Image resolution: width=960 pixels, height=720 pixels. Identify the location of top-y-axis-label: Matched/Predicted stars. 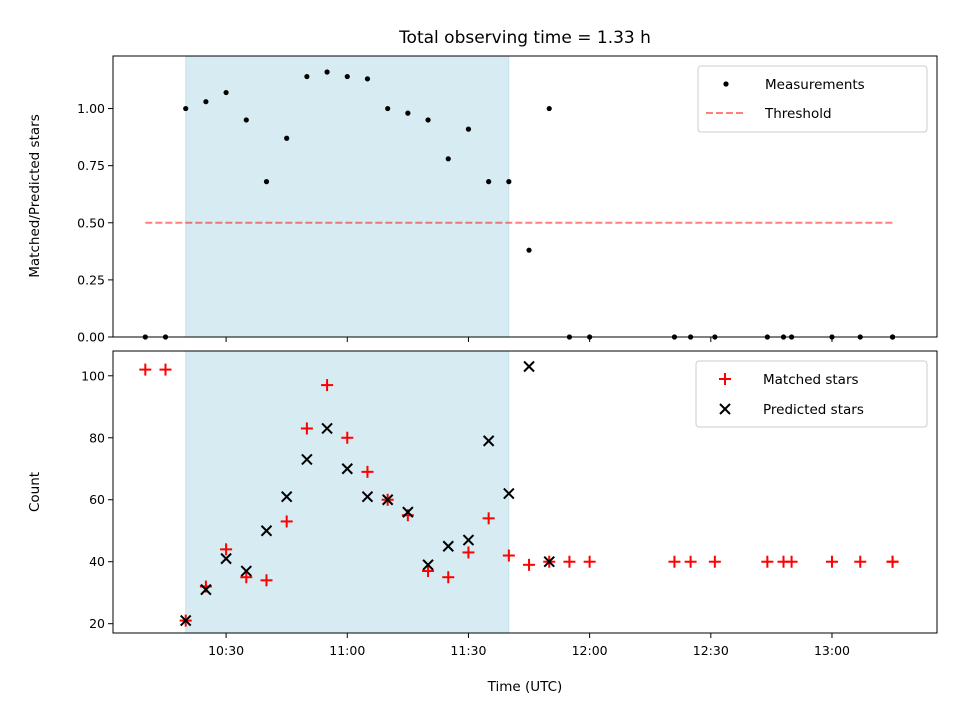
(35, 195).